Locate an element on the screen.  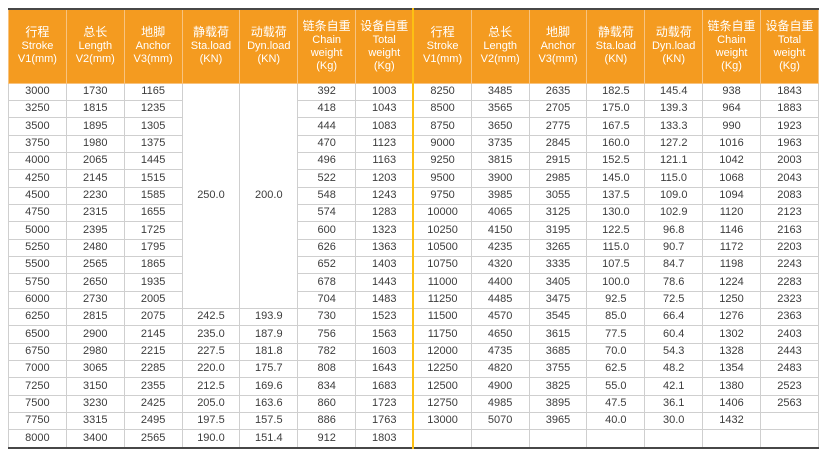
cell-right: 2635 is located at coordinates (558, 91).